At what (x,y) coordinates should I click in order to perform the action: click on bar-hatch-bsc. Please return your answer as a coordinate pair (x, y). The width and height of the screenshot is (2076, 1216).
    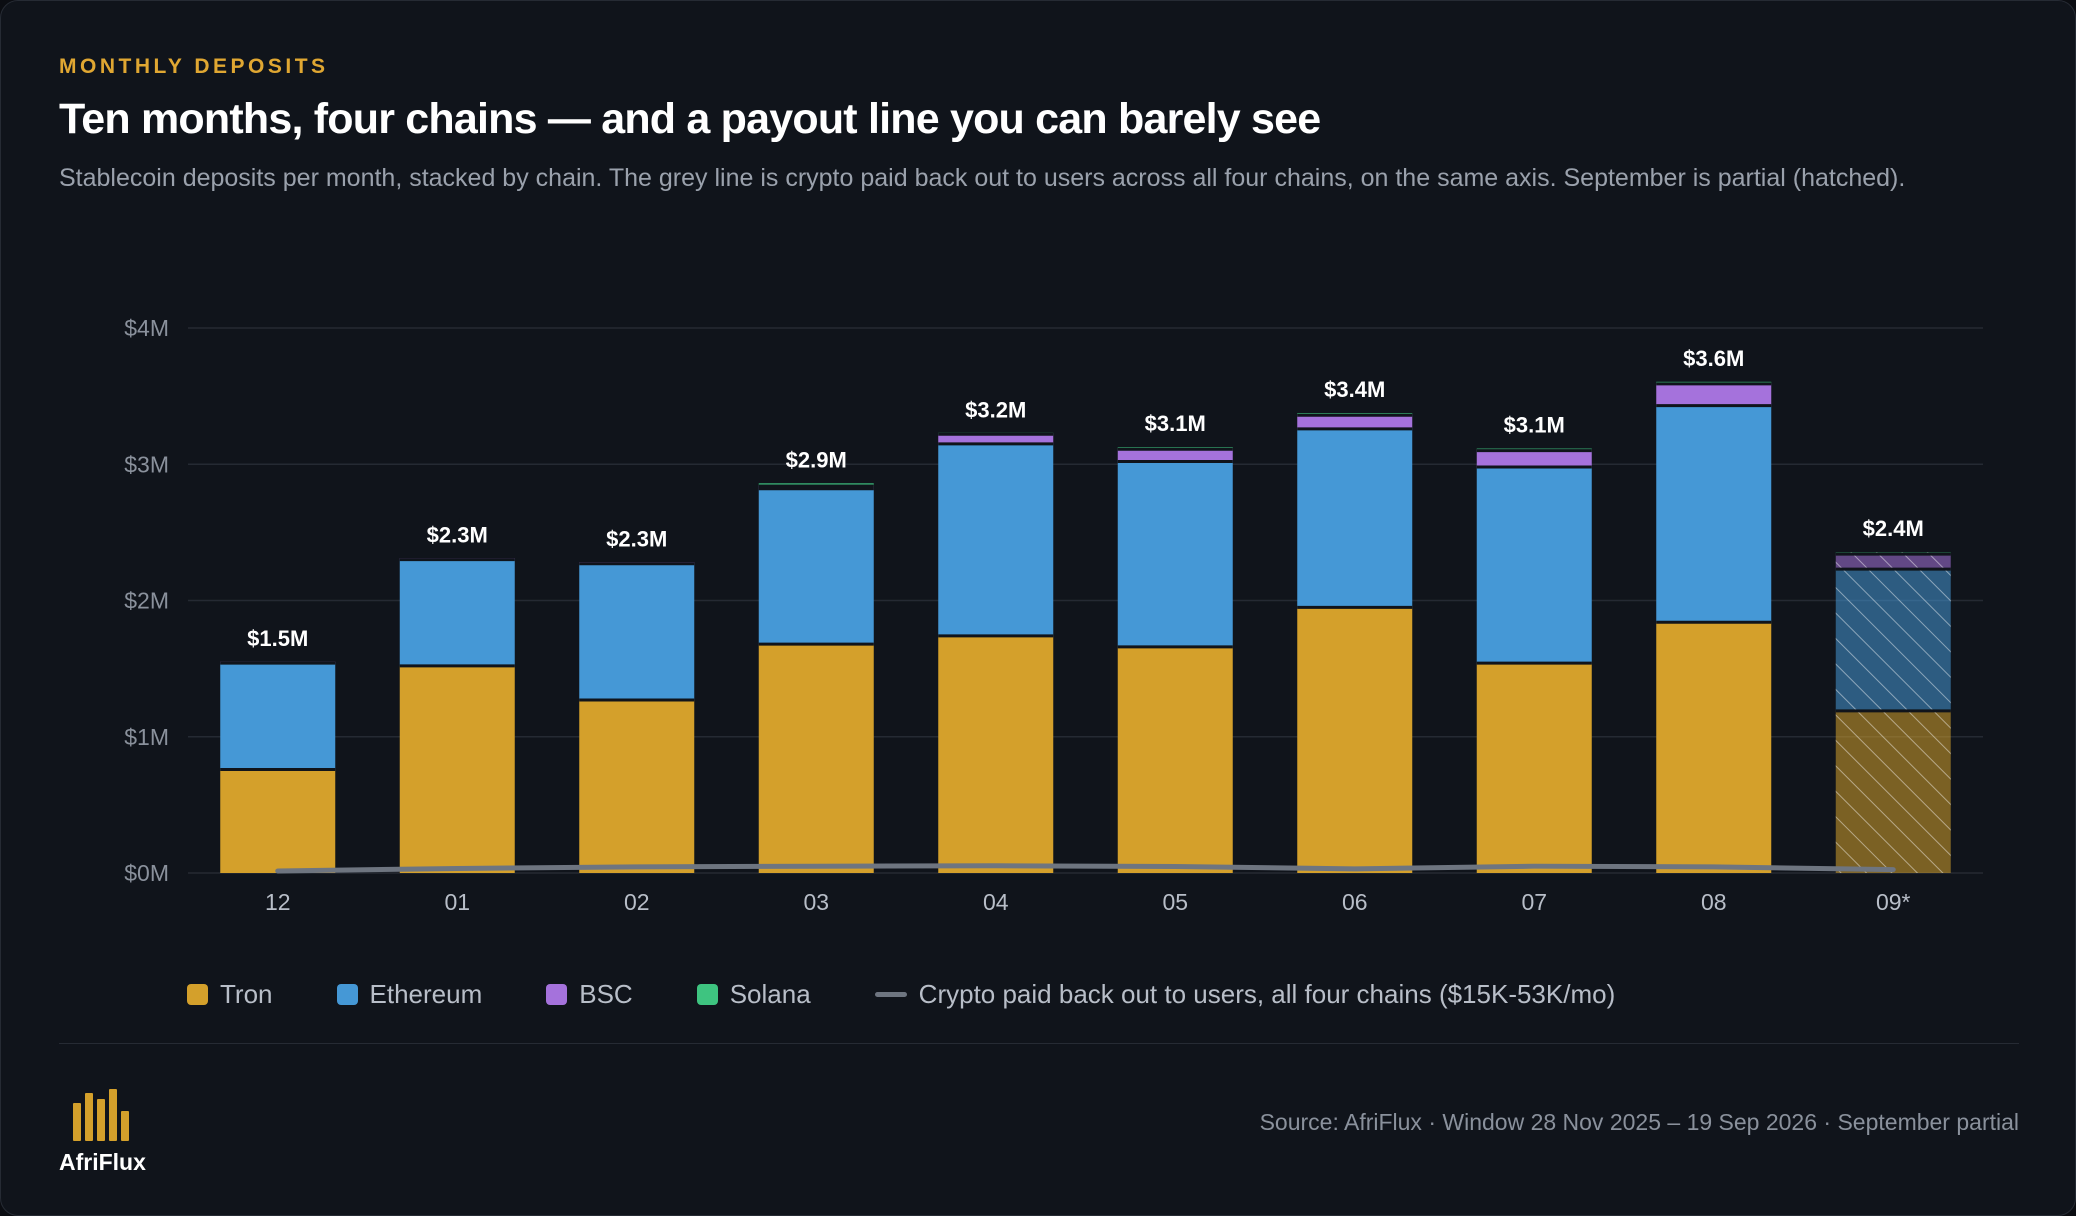
    Looking at the image, I should click on (1893, 562).